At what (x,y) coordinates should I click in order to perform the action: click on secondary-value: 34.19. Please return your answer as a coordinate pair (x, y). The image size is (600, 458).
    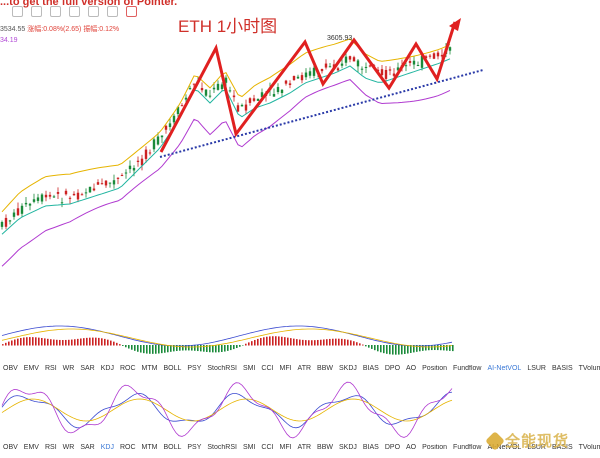
    Looking at the image, I should click on (9, 40).